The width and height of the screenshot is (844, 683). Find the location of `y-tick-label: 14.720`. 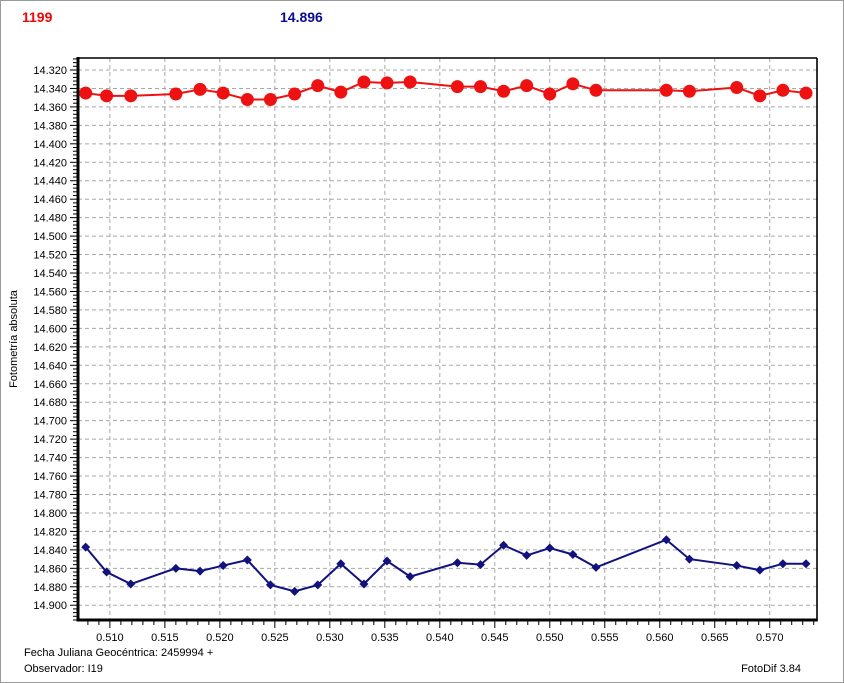

y-tick-label: 14.720 is located at coordinates (50, 440).